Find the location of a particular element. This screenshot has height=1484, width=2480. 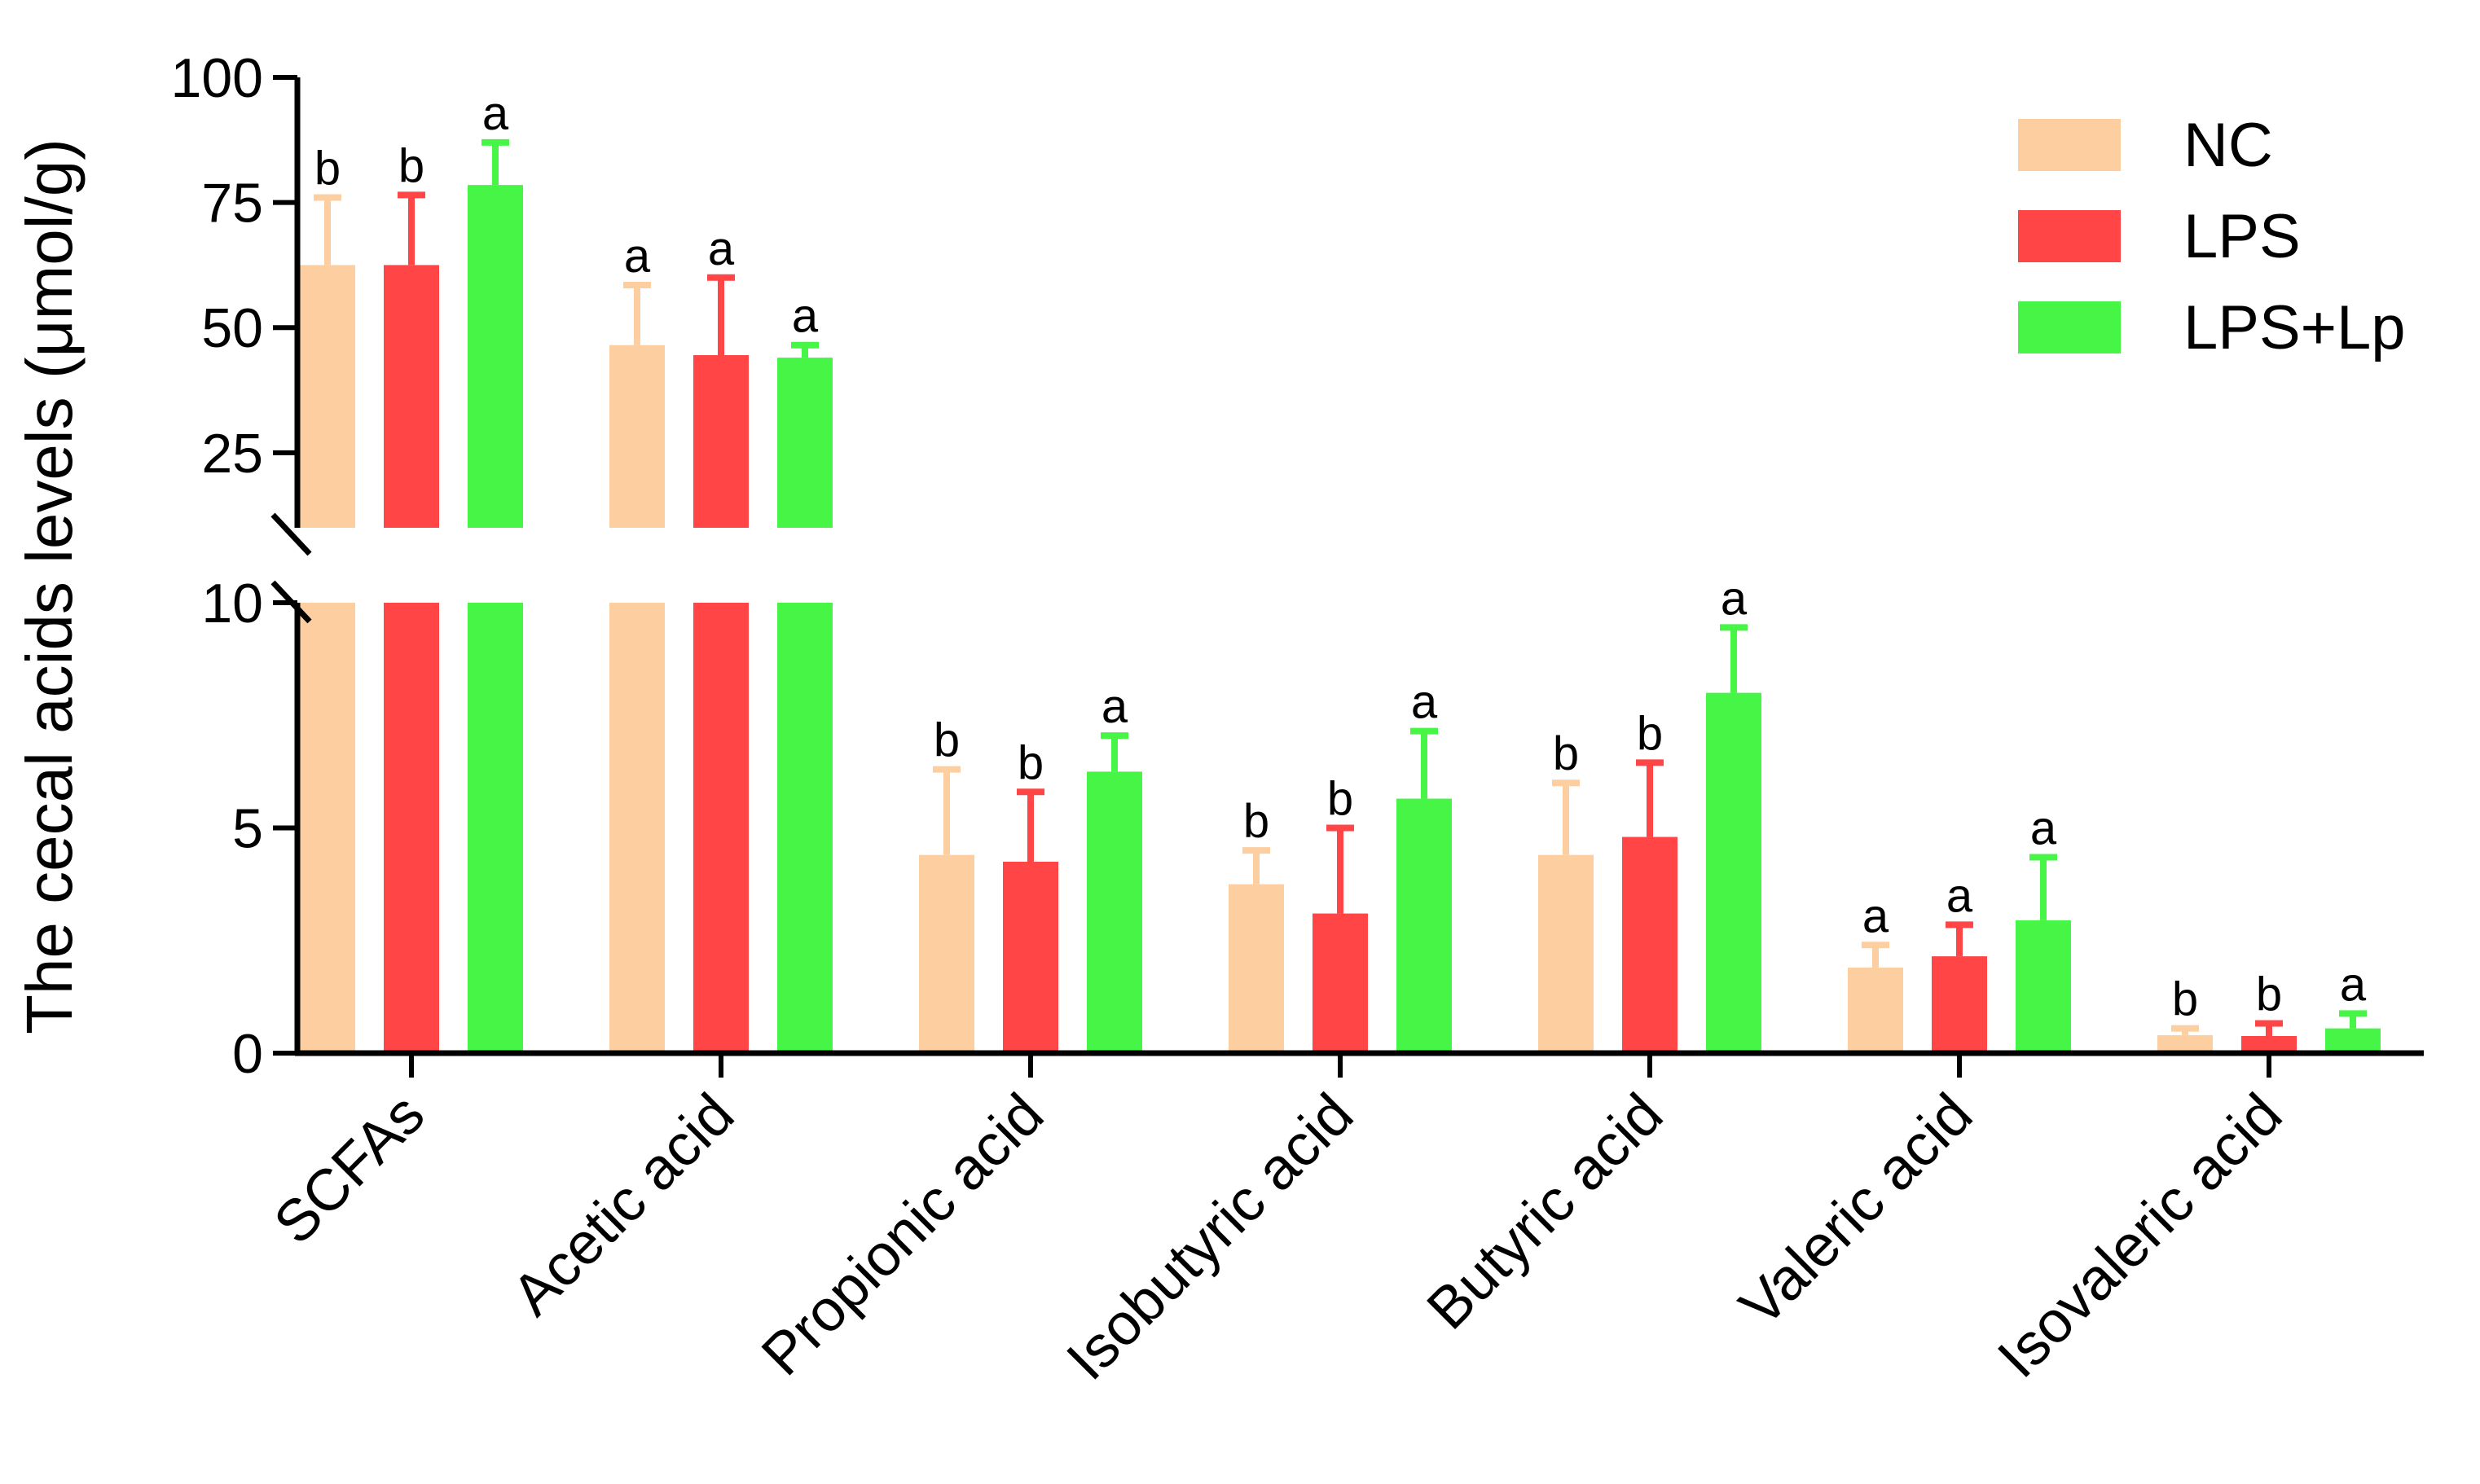

y-tick-label: 100 is located at coordinates (217, 78).